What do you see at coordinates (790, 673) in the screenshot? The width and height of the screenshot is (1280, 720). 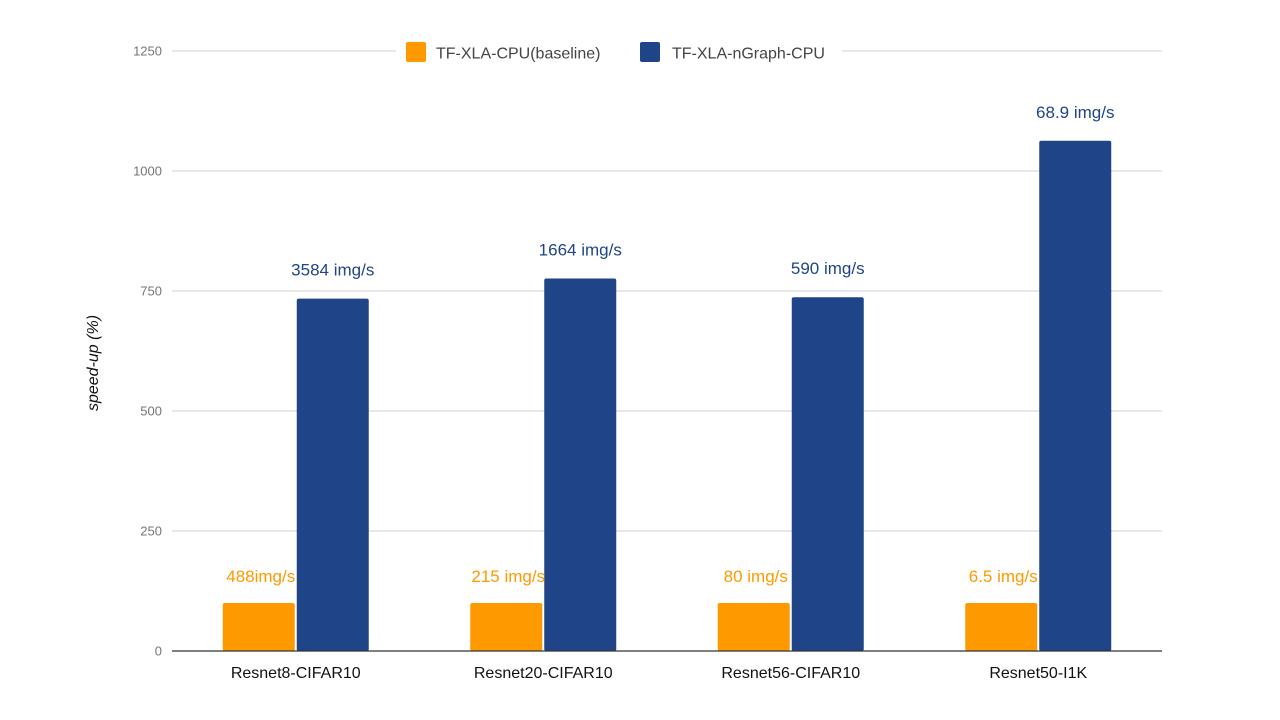 I see `x-tick-label: Resnet56-CIFAR10` at bounding box center [790, 673].